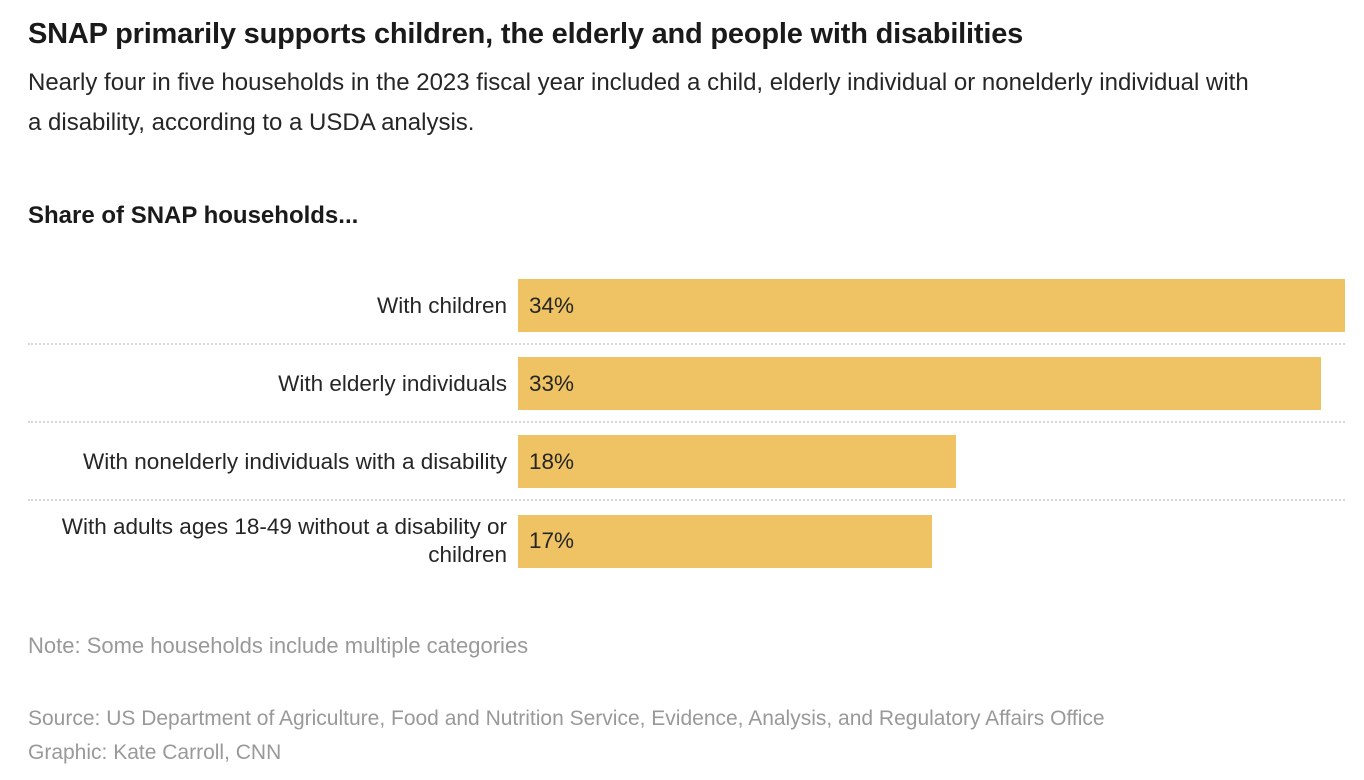 The image size is (1364, 780). I want to click on bar: 34%, so click(931, 305).